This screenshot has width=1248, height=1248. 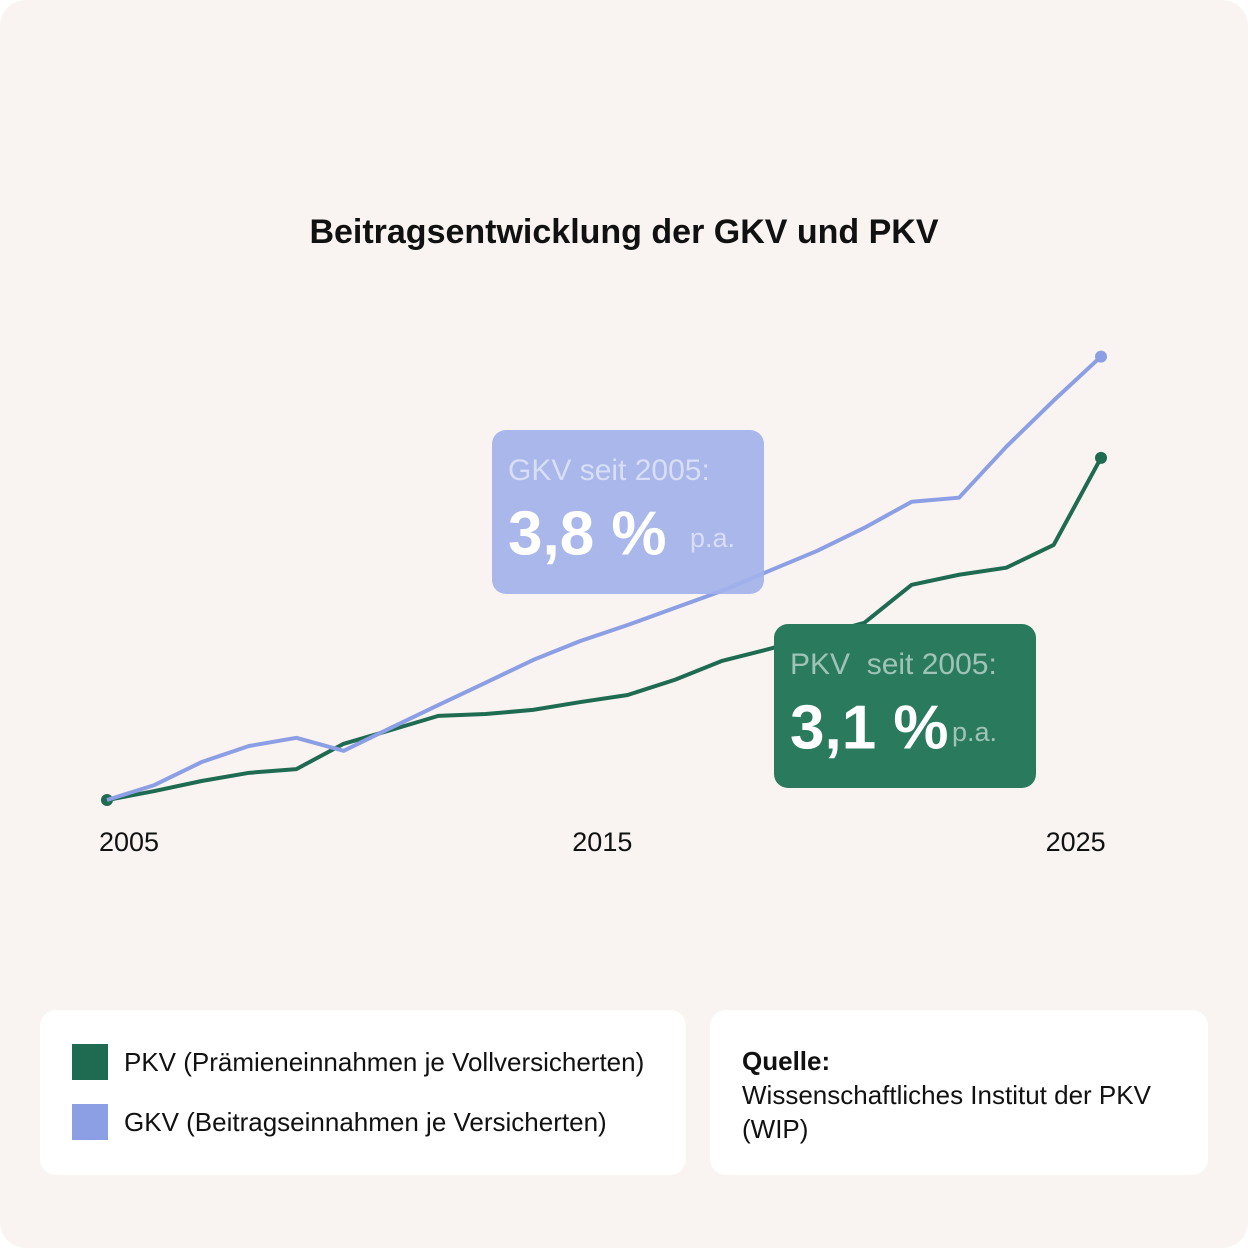 What do you see at coordinates (623, 232) in the screenshot?
I see `chart-title: Beitragsentwicklung der GKV und PKV` at bounding box center [623, 232].